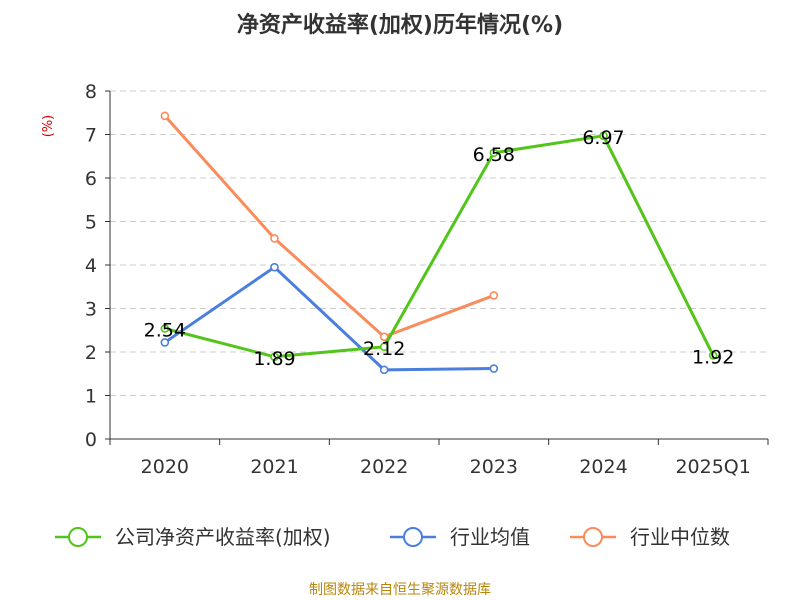 This screenshot has width=800, height=600. What do you see at coordinates (165, 467) in the screenshot?
I see `x-tick-label: 2020` at bounding box center [165, 467].